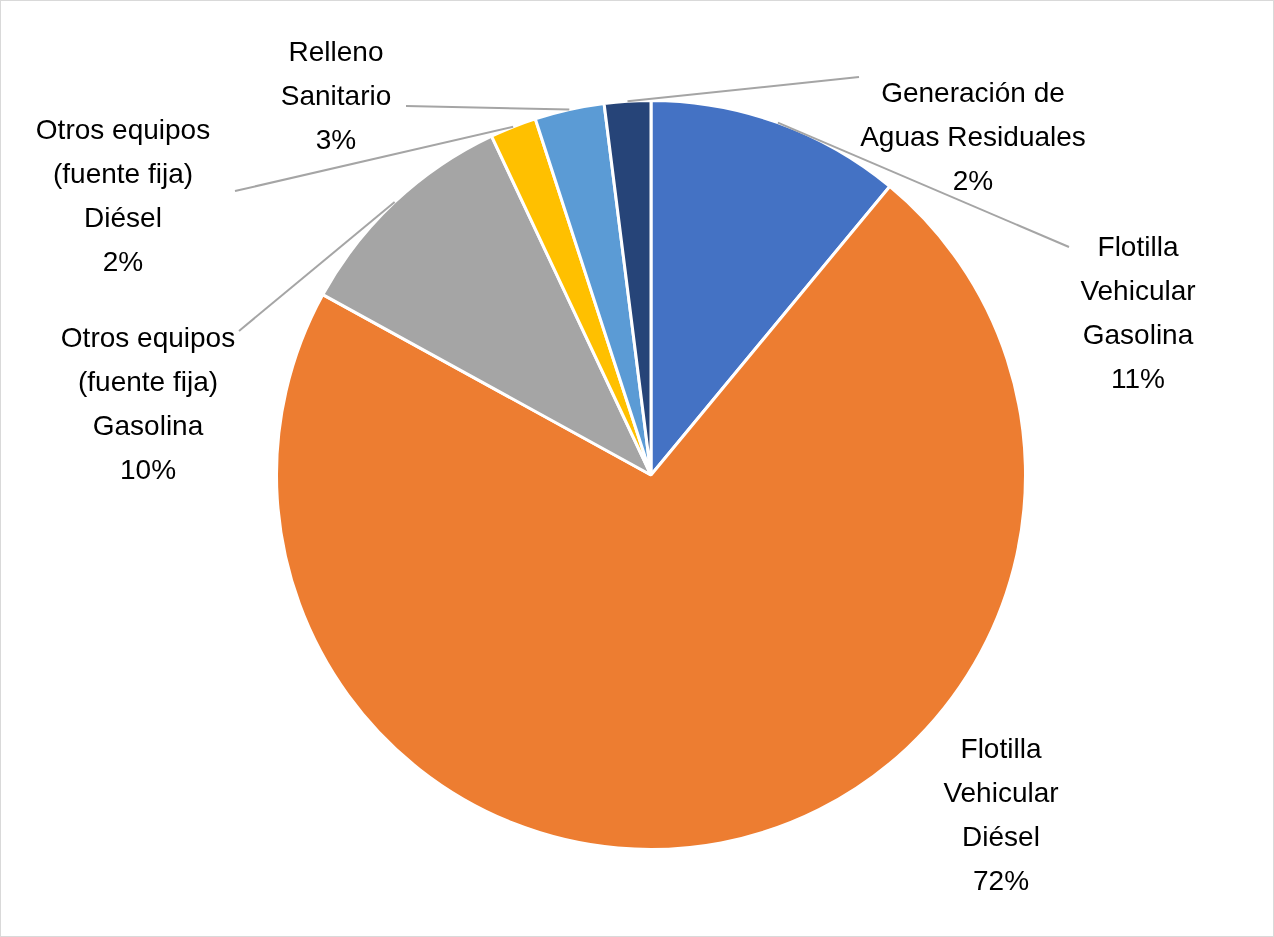  I want to click on slice-label: Flotilla Vehicular Diésel, so click(1001, 792).